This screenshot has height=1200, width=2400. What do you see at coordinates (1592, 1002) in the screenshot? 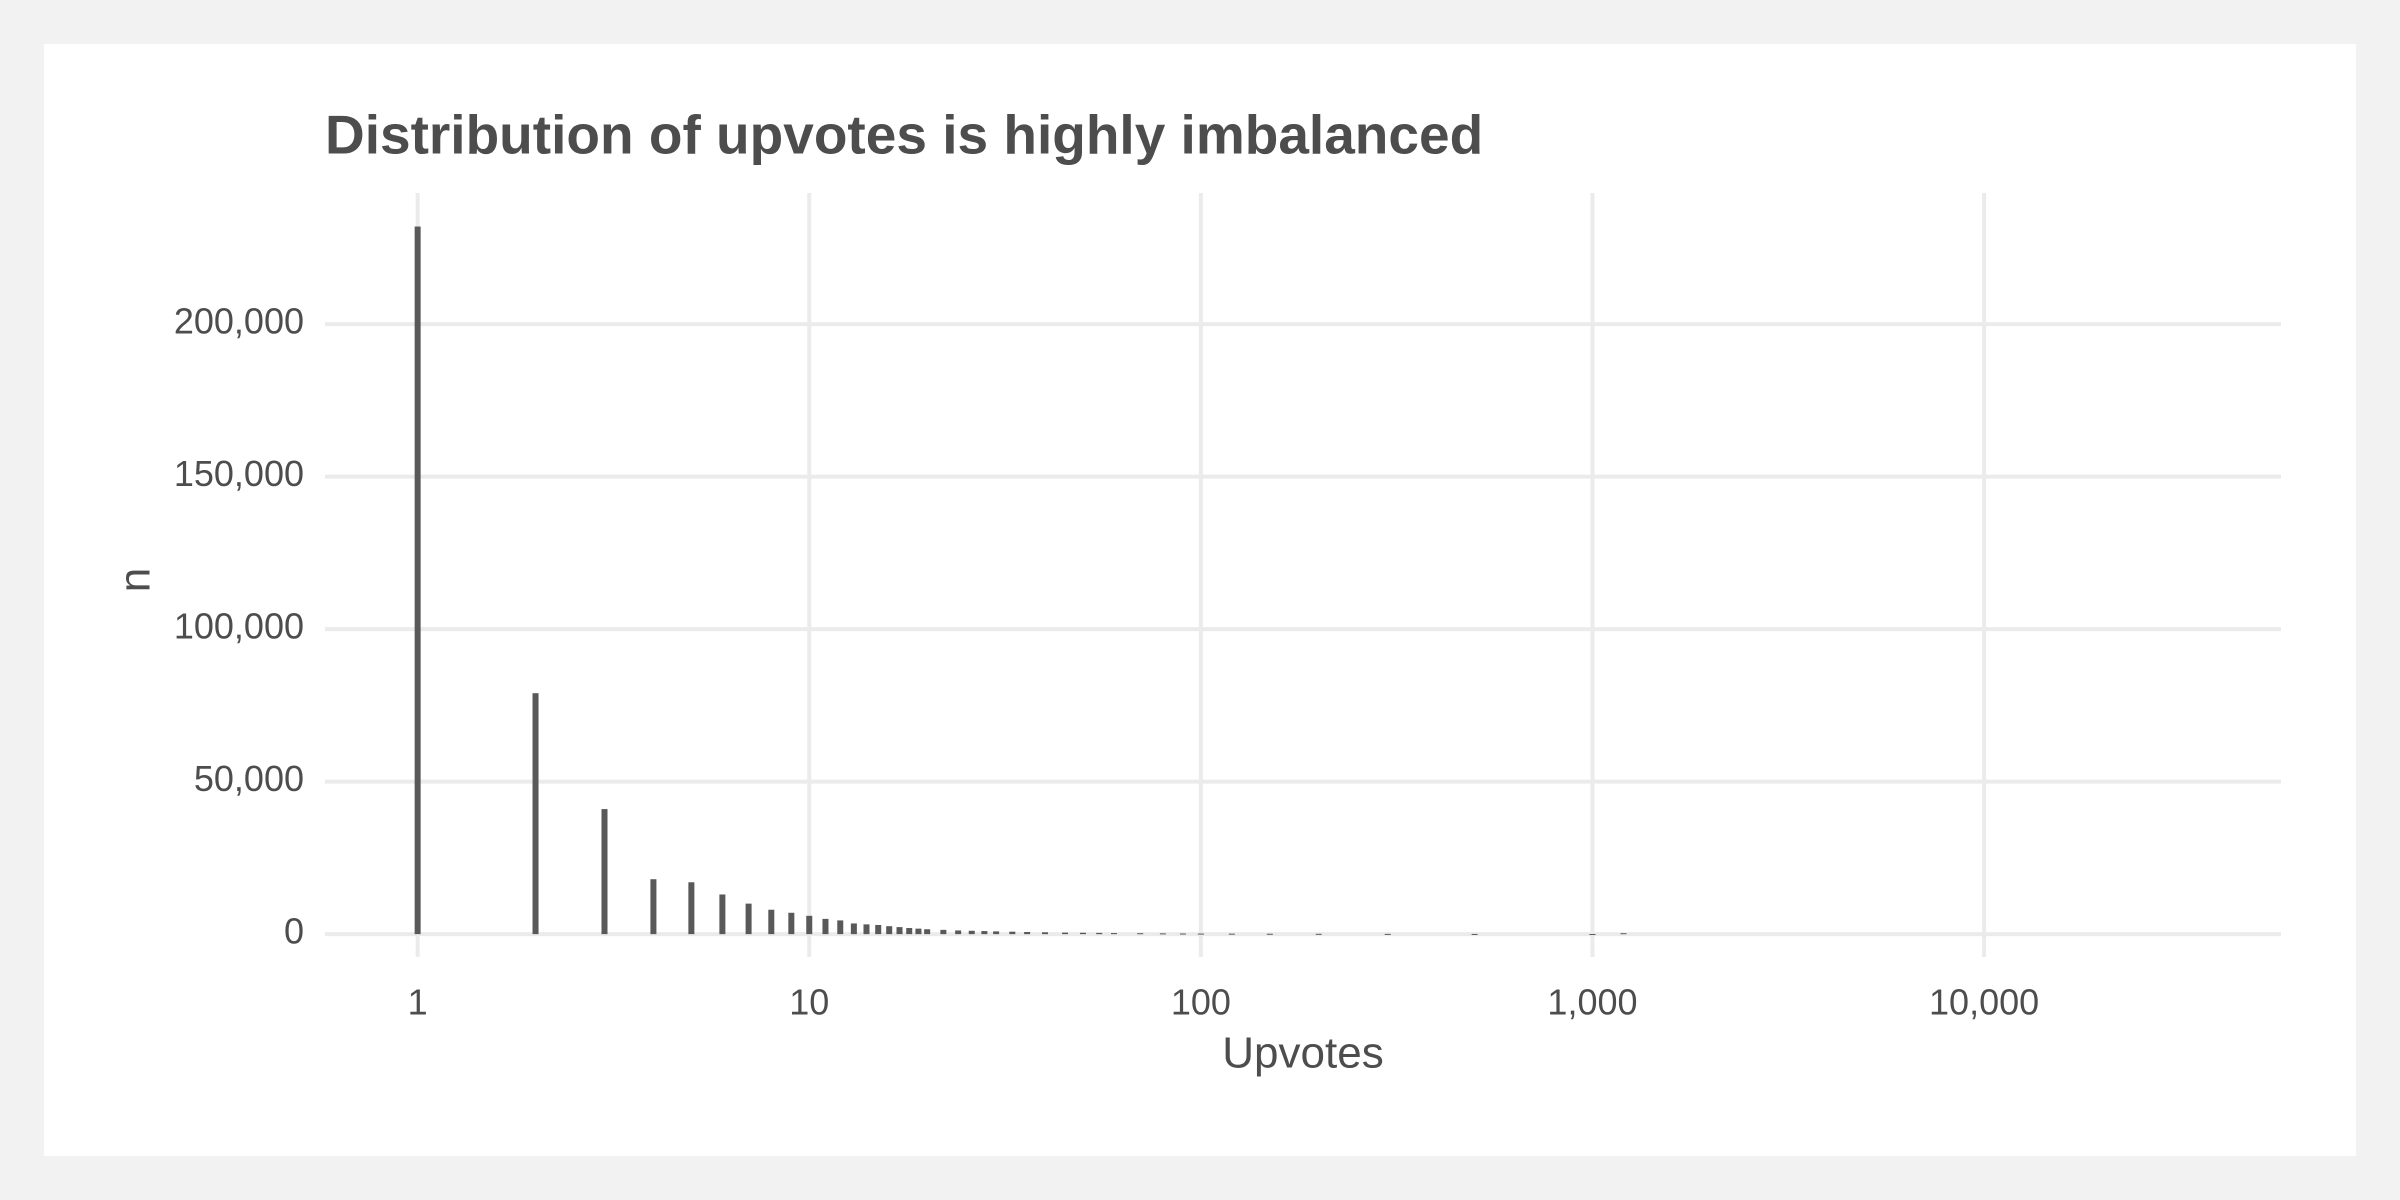
I see `x-tick-label: 1,000` at bounding box center [1592, 1002].